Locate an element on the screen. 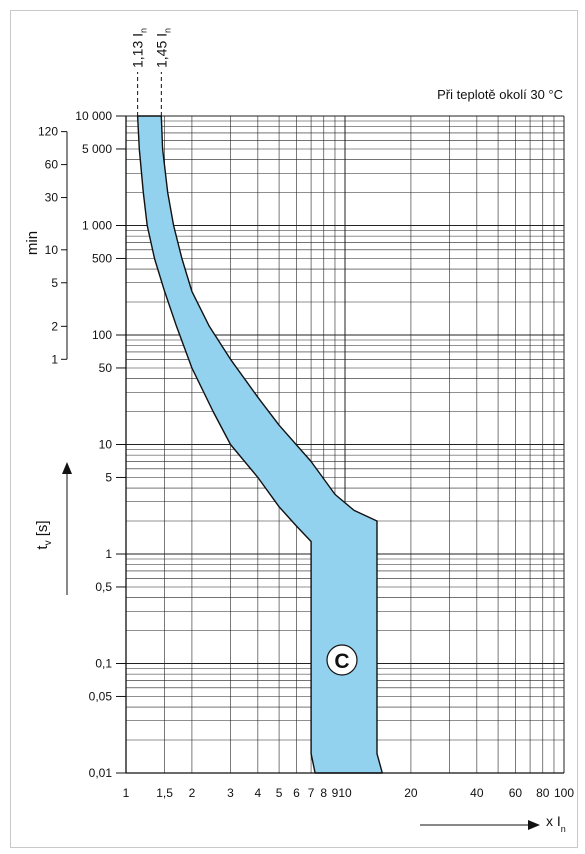 This screenshot has width=585, height=854. x-tick-label: 1 is located at coordinates (126, 793).